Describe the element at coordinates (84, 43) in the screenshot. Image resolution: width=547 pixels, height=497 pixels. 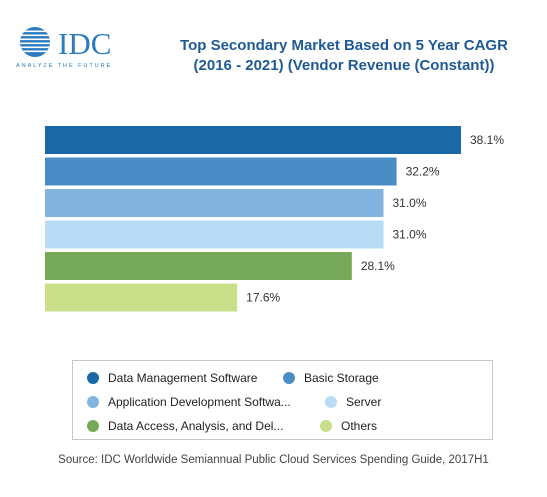
I see `logo-wordmark: IDC` at that location.